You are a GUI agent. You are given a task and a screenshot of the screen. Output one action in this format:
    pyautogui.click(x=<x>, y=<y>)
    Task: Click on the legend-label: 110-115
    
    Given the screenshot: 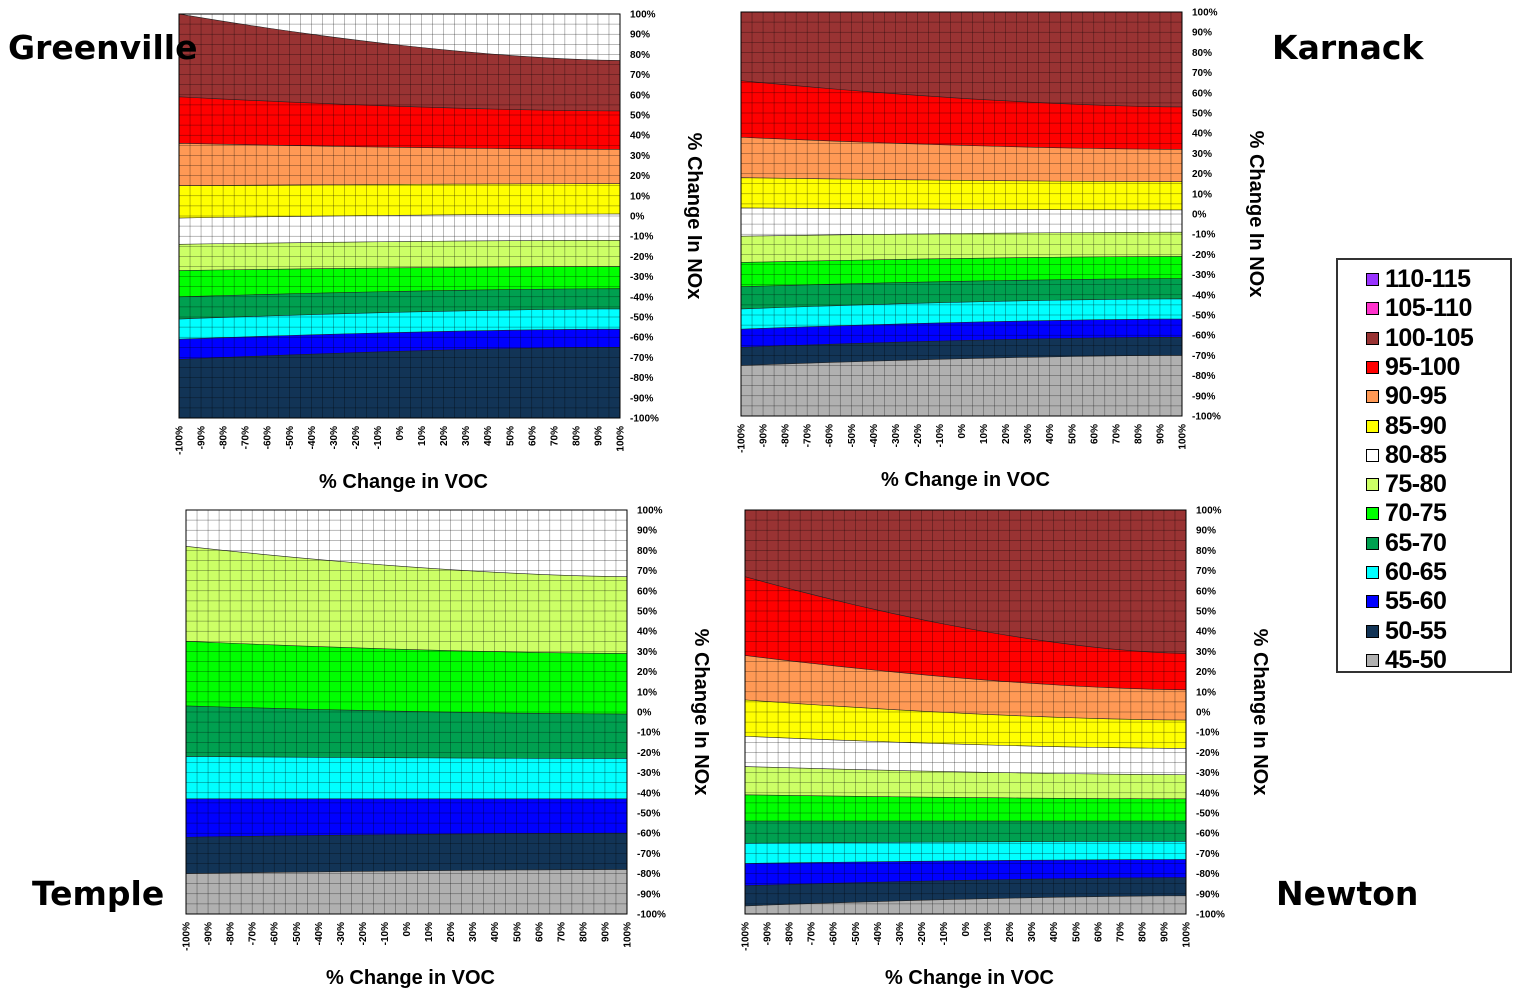 What is the action you would take?
    pyautogui.click(x=1428, y=279)
    